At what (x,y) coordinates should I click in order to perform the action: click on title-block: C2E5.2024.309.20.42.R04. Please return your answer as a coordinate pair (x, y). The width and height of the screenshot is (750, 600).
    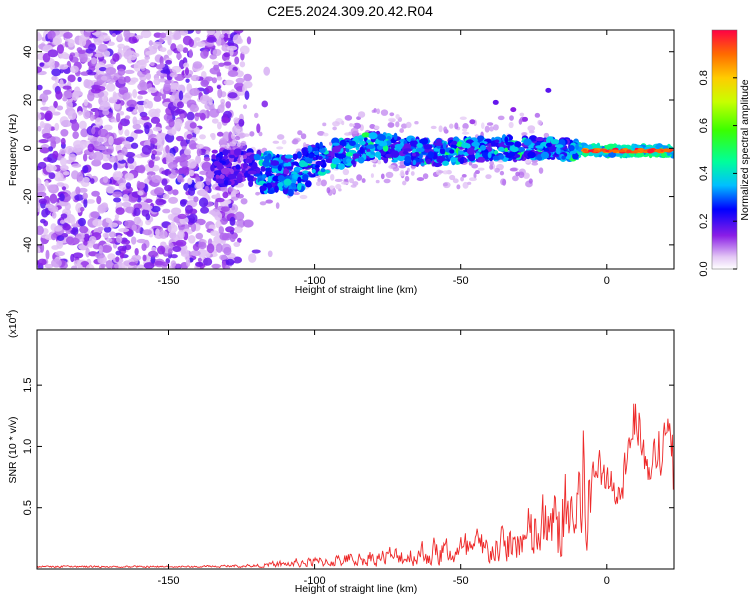
    Looking at the image, I should click on (375, 12).